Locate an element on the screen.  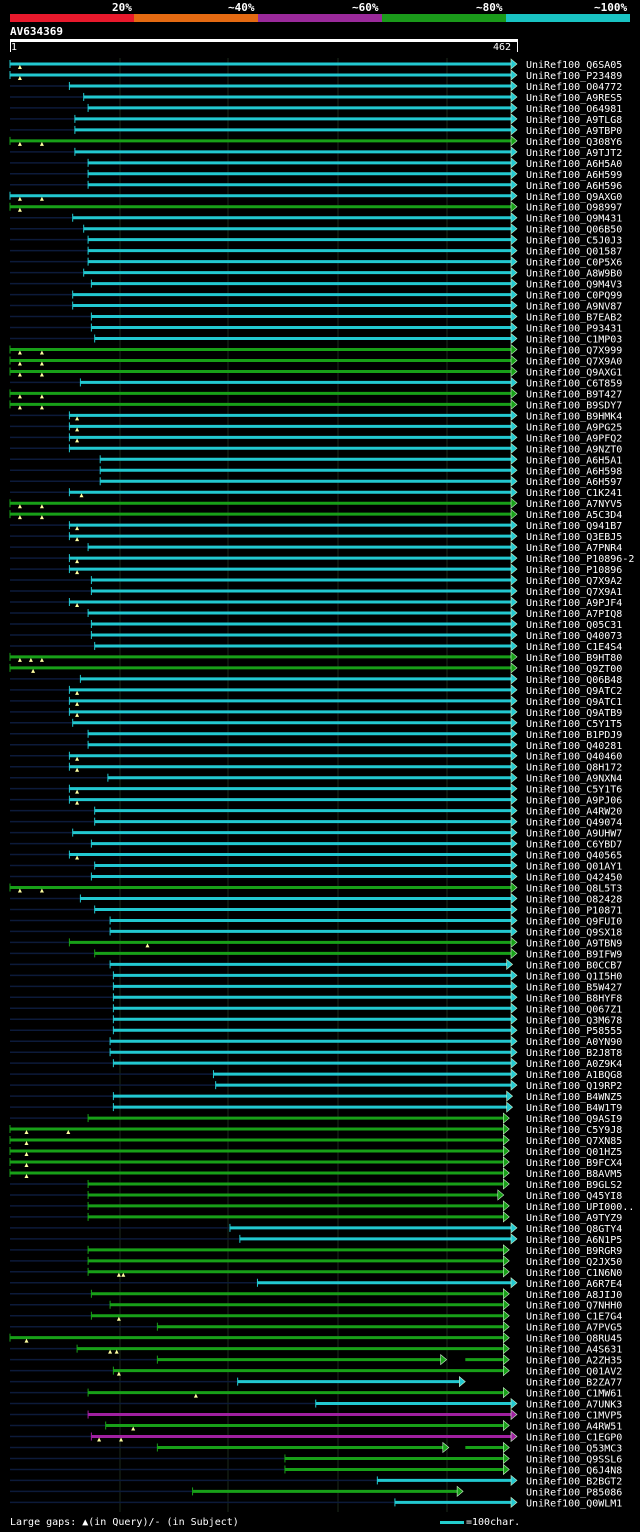
hit-row: UniRef100_Q9ATB9 is located at coordinates (316, 712).